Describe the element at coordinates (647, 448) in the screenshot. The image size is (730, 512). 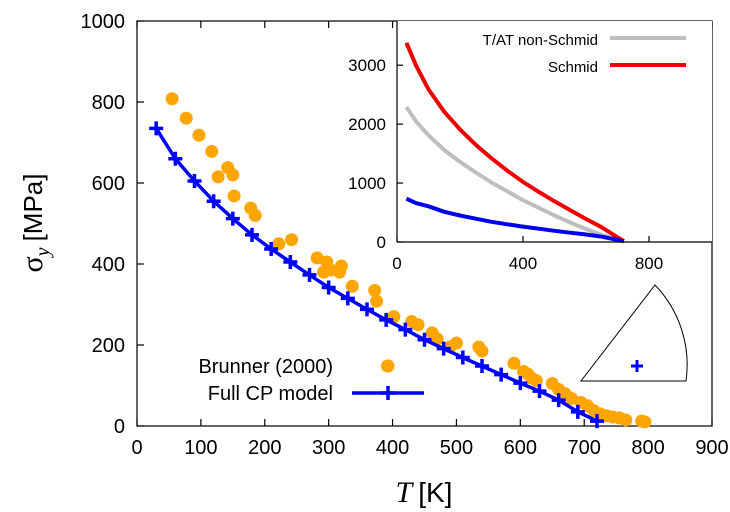
I see `x-tick-label: 800` at that location.